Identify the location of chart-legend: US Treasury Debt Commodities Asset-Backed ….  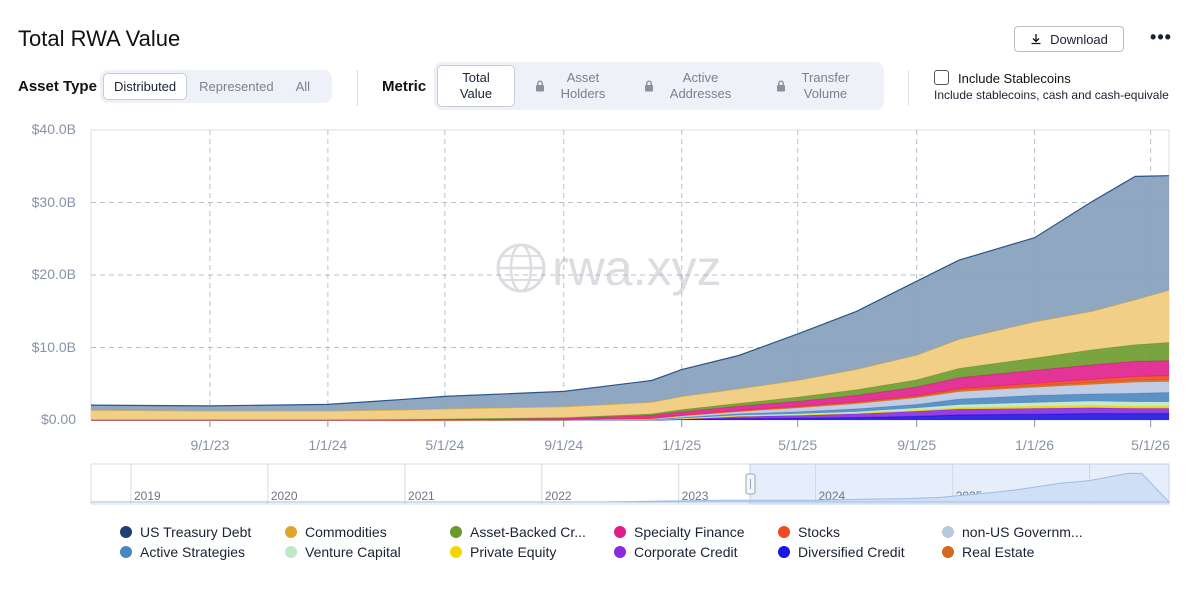
(660, 544).